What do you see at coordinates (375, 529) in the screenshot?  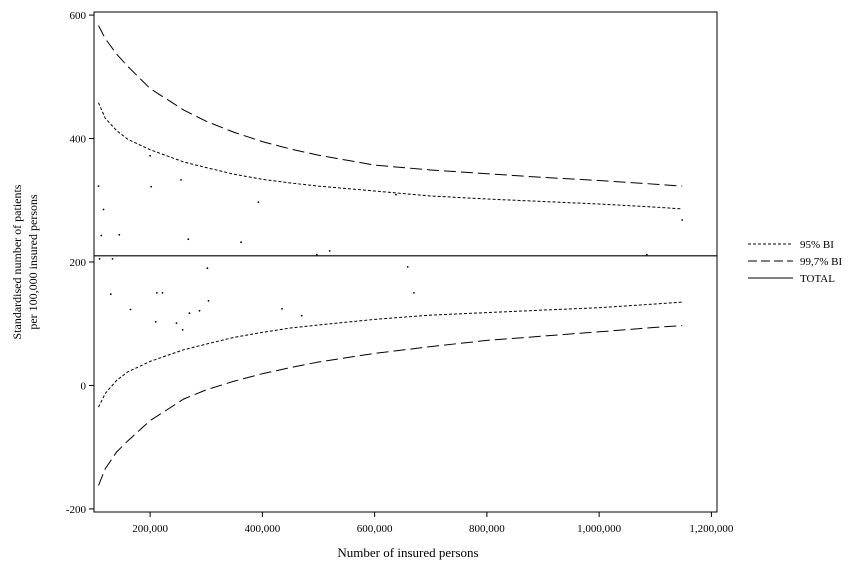 I see `x-tick-label: 600,000` at bounding box center [375, 529].